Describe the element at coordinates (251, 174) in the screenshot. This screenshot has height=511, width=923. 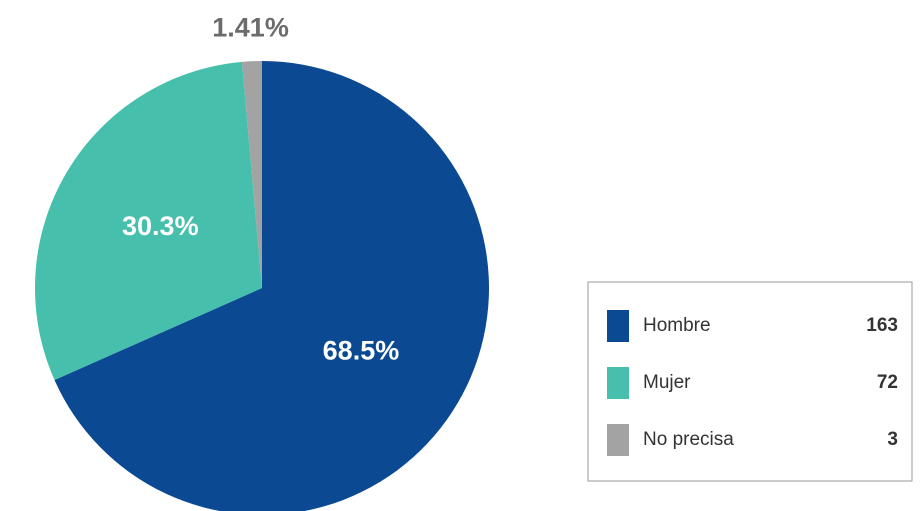
I see `pie-slice` at that location.